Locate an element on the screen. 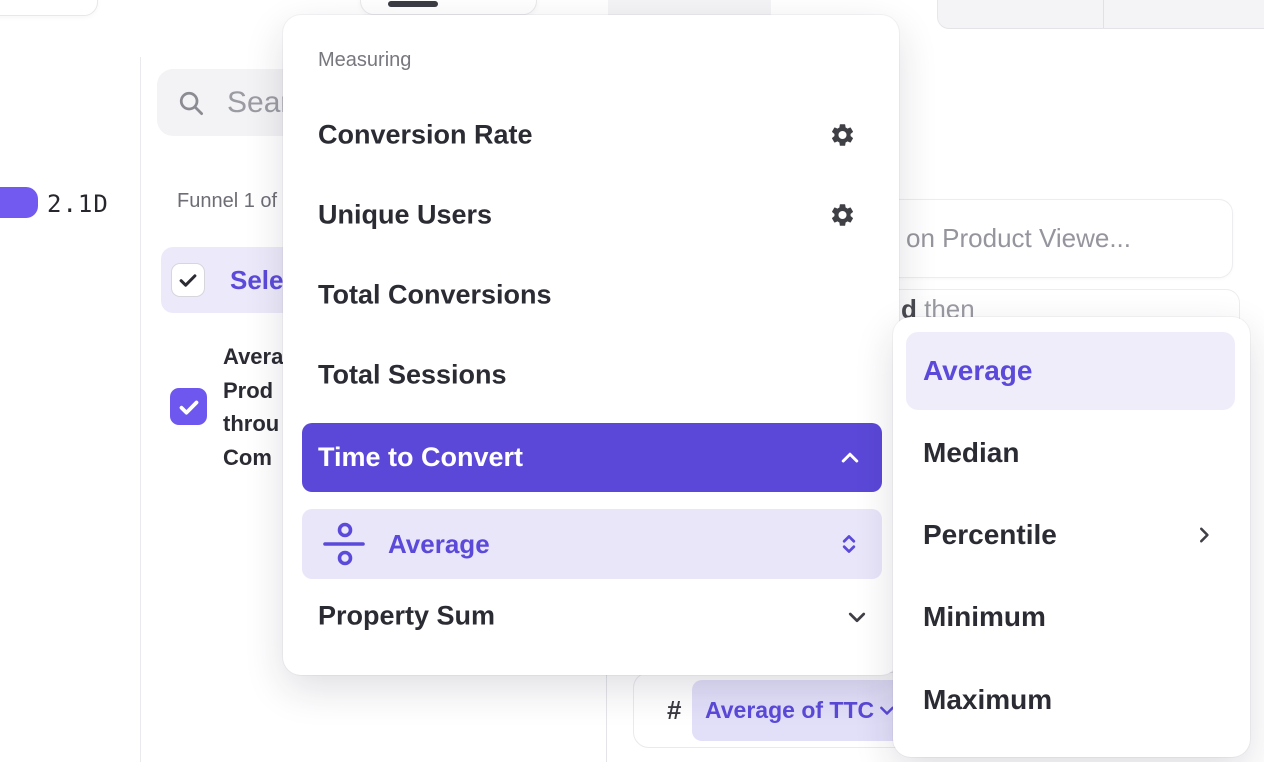 Image resolution: width=1264 pixels, height=762 pixels. metric-selector-label: Average of TTC is located at coordinates (790, 710).